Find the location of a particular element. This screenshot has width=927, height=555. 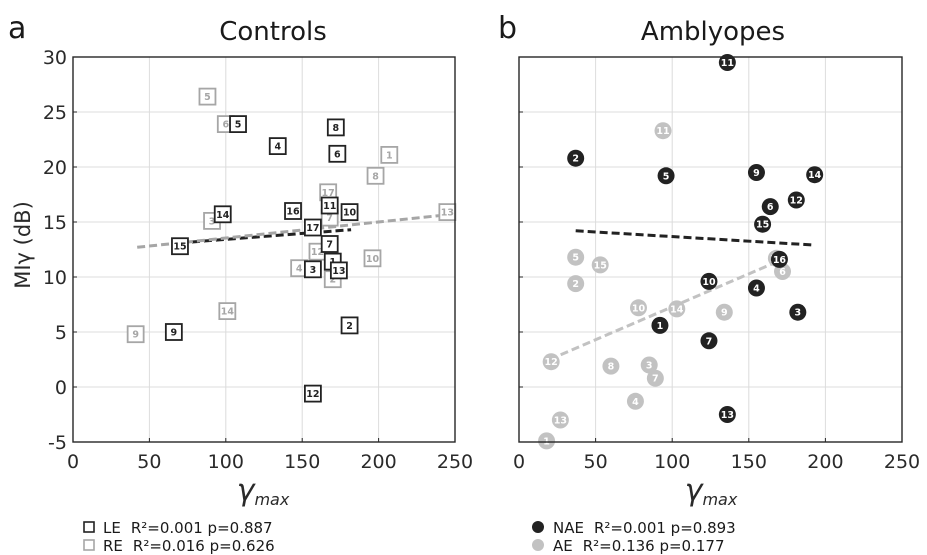

point-ae-14: 14 is located at coordinates (677, 309).